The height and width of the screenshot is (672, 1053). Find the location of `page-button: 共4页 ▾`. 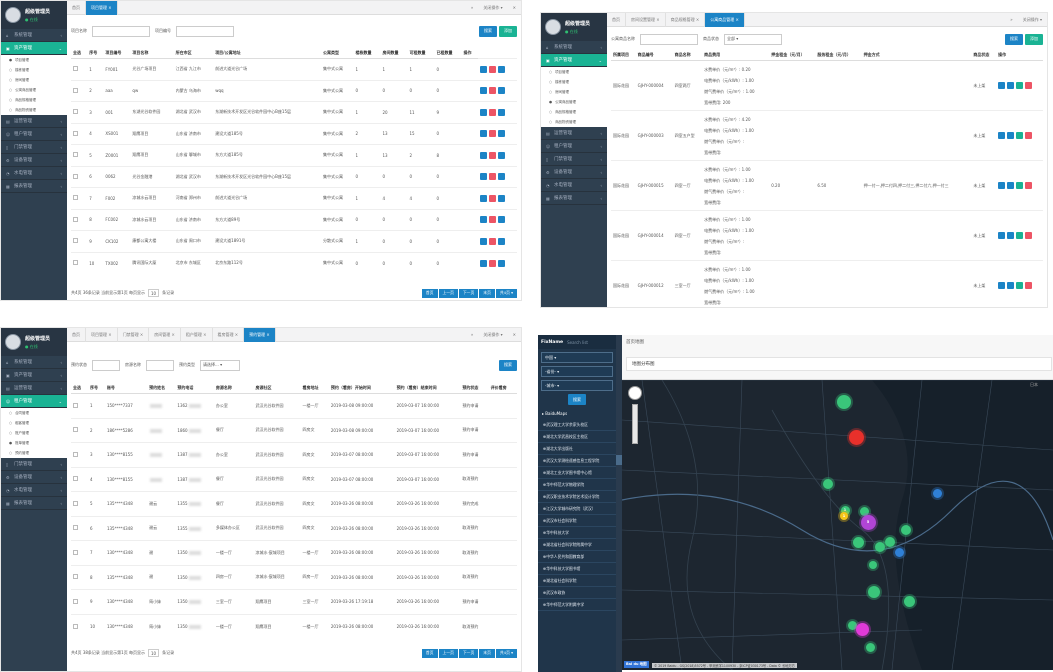

page-button: 共4页 ▾ is located at coordinates (506, 653).